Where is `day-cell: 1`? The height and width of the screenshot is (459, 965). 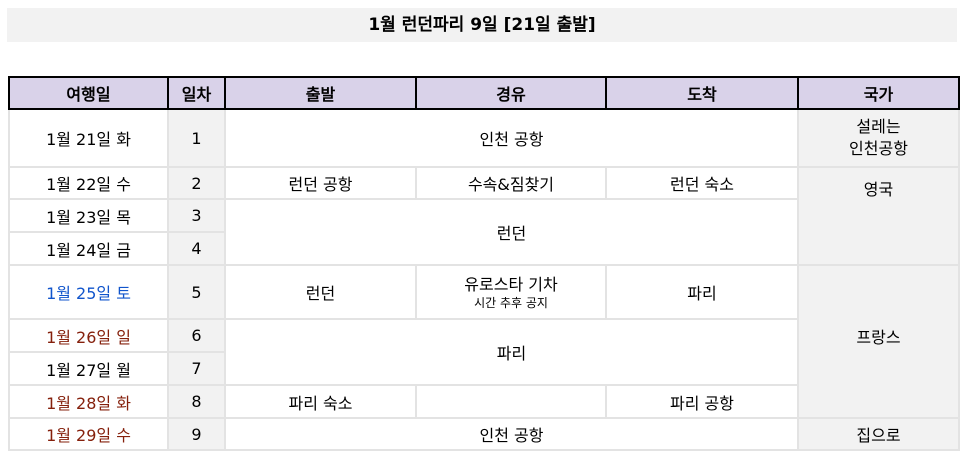
day-cell: 1 is located at coordinates (196, 138).